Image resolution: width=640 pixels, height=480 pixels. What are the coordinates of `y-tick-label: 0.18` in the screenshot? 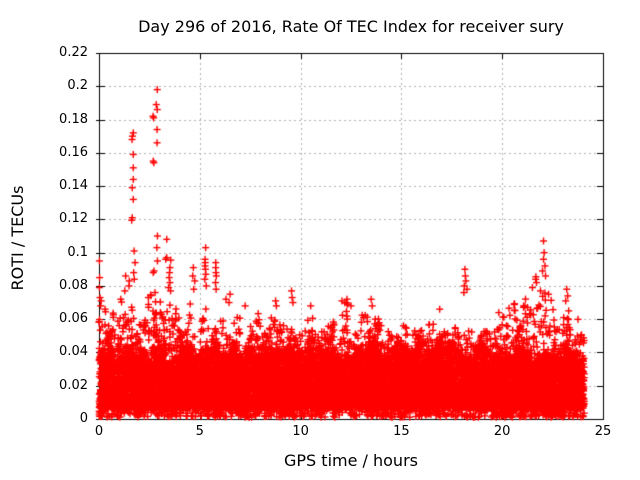 It's located at (73, 119).